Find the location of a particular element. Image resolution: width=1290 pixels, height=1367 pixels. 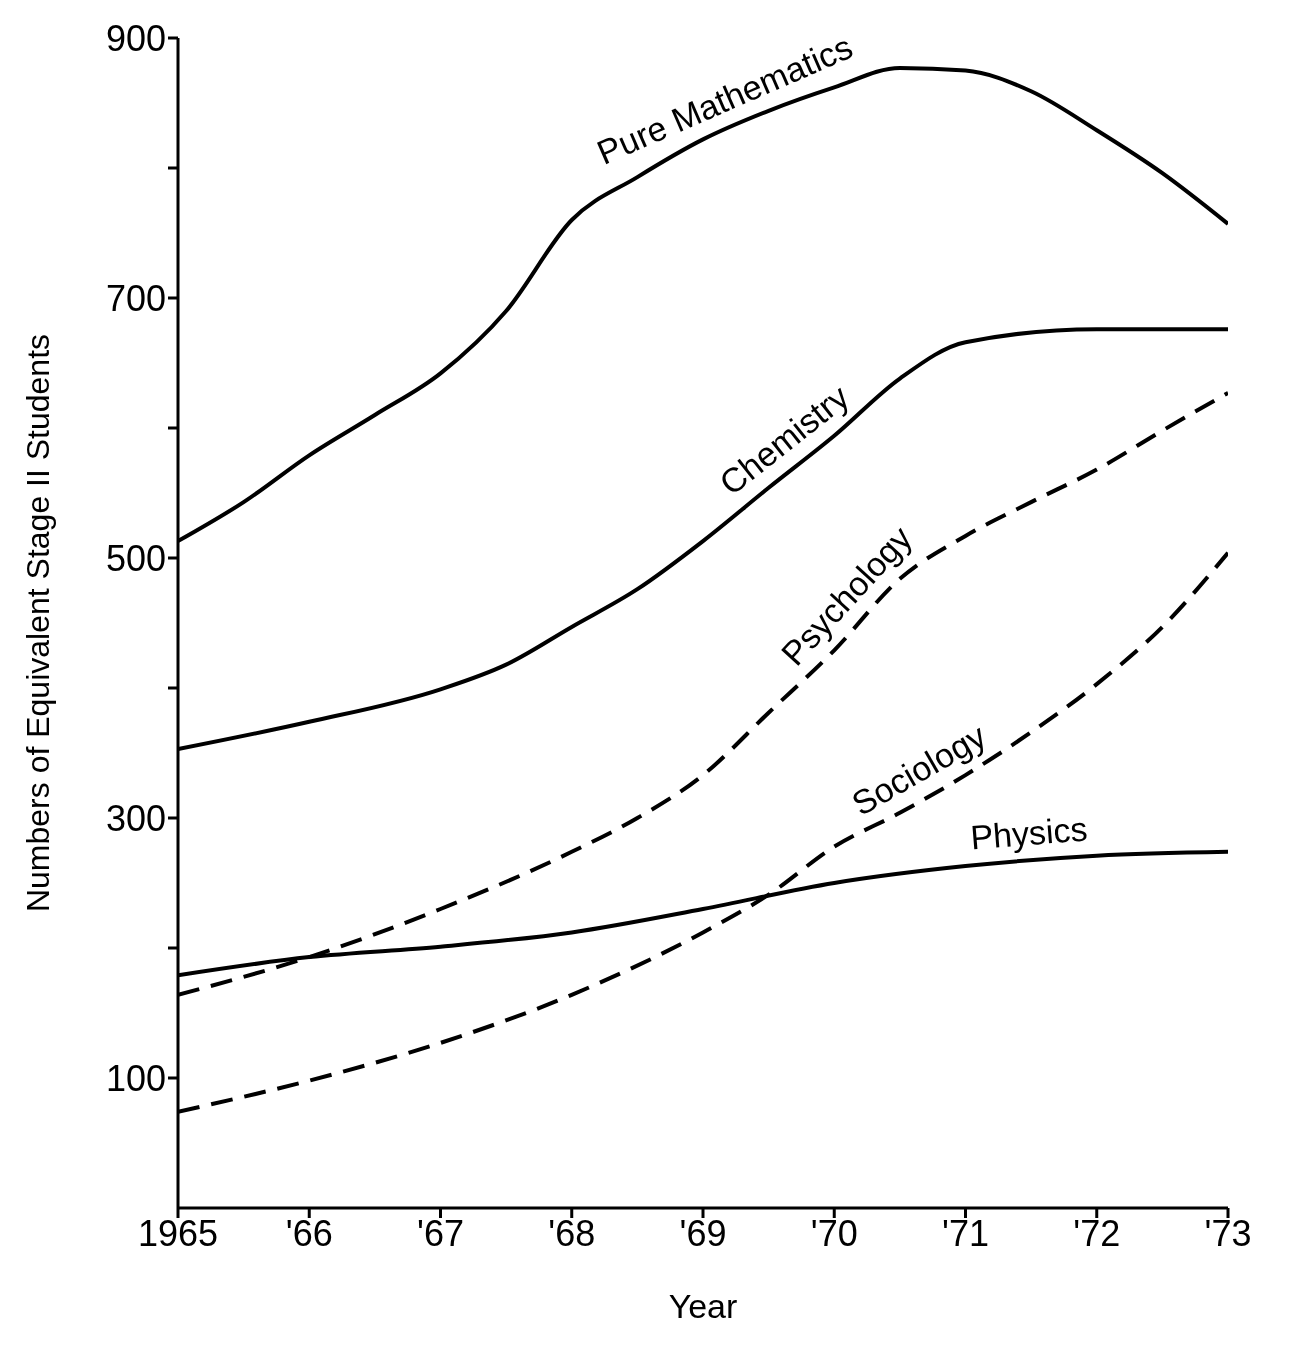

y-tick-label: 100 is located at coordinates (135, 1078).